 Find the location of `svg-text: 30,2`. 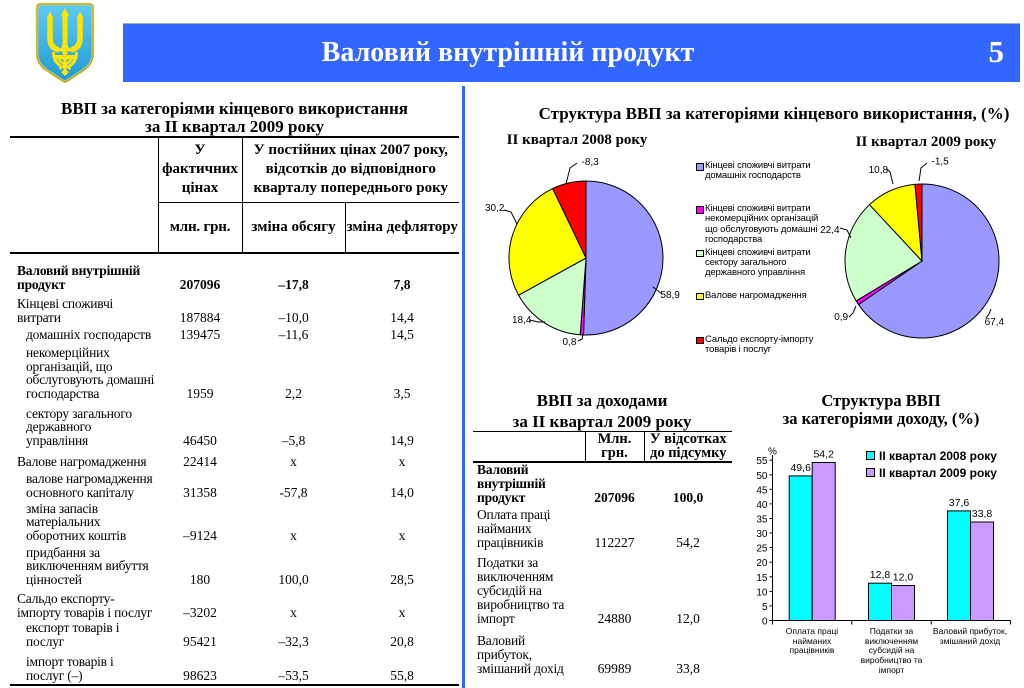

svg-text: 30,2 is located at coordinates (495, 208).